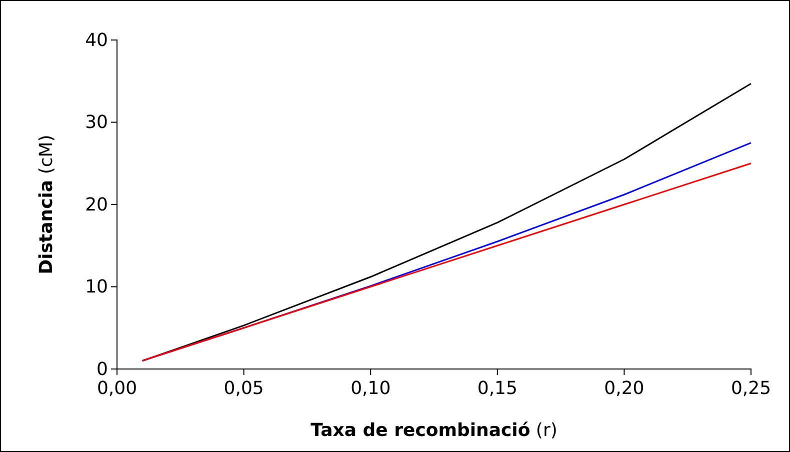 Image resolution: width=790 pixels, height=452 pixels. What do you see at coordinates (434, 430) in the screenshot?
I see `x-axis-title: Taxa de recombinació (r)` at bounding box center [434, 430].